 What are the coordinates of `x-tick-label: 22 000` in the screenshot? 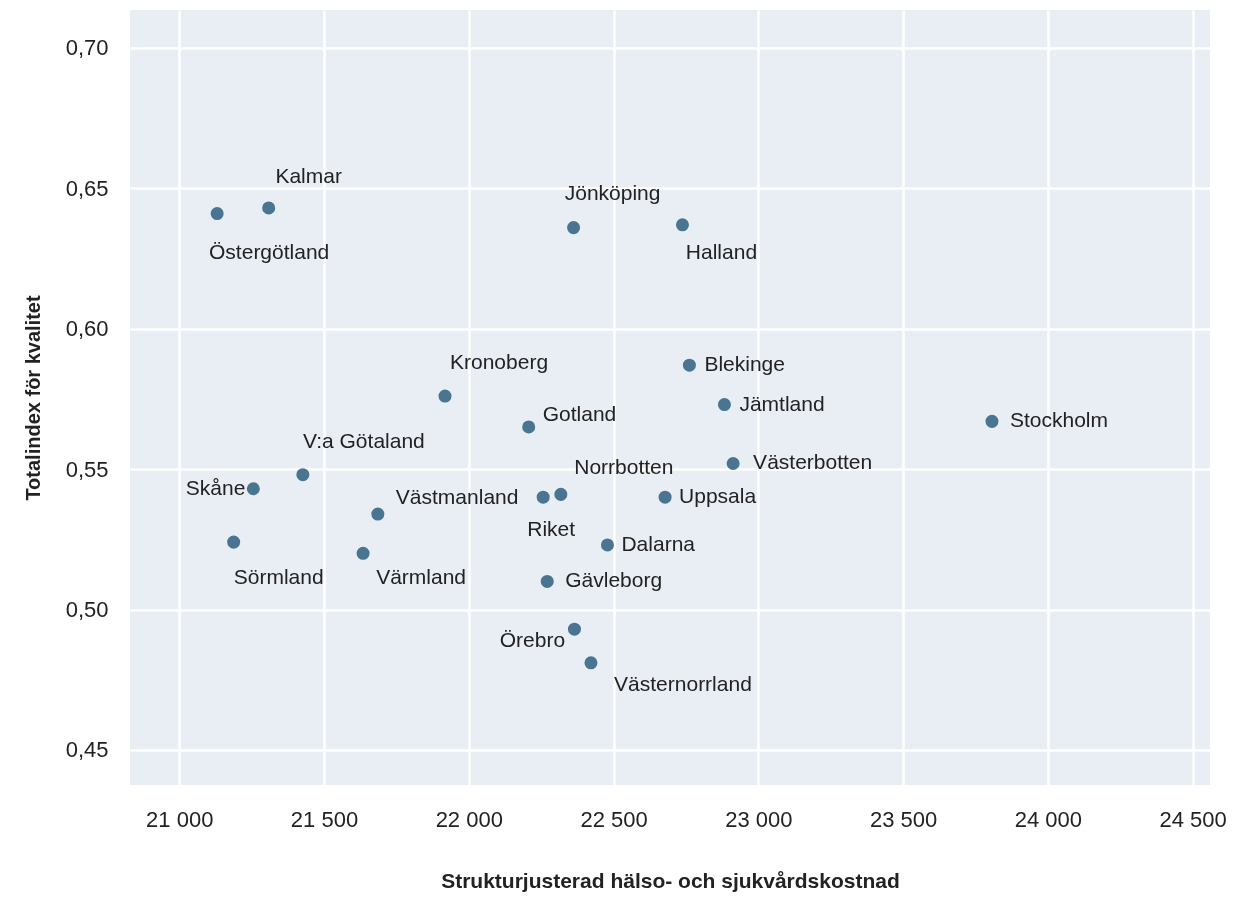 It's located at (469, 819).